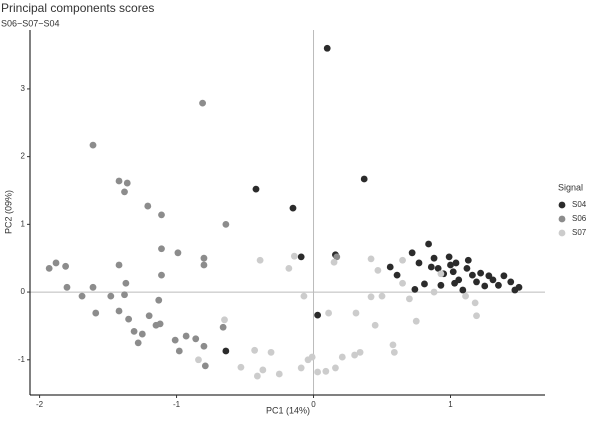 The width and height of the screenshot is (600, 425). I want to click on legend-label: S07, so click(579, 232).